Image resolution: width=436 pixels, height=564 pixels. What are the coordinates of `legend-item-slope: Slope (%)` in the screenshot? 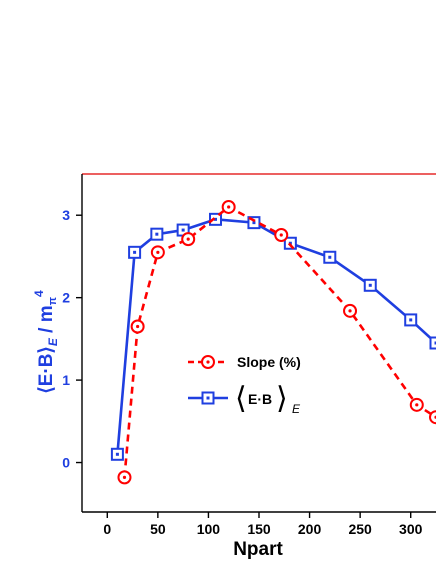 It's located at (244, 362).